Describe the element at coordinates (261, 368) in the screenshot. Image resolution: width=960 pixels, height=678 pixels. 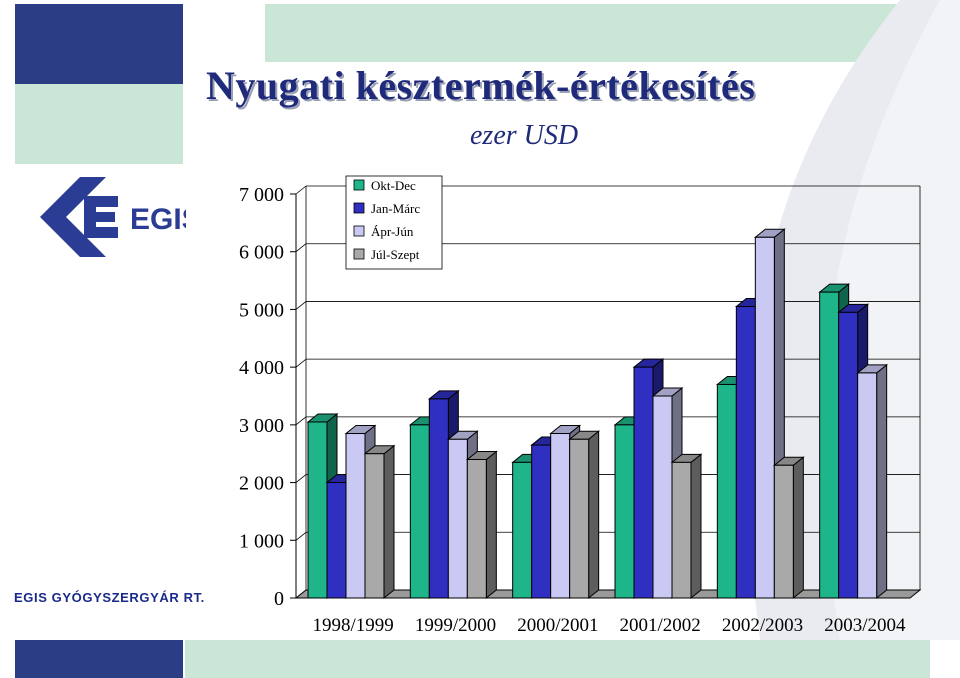
I see `y-tick-label: 4 000` at that location.